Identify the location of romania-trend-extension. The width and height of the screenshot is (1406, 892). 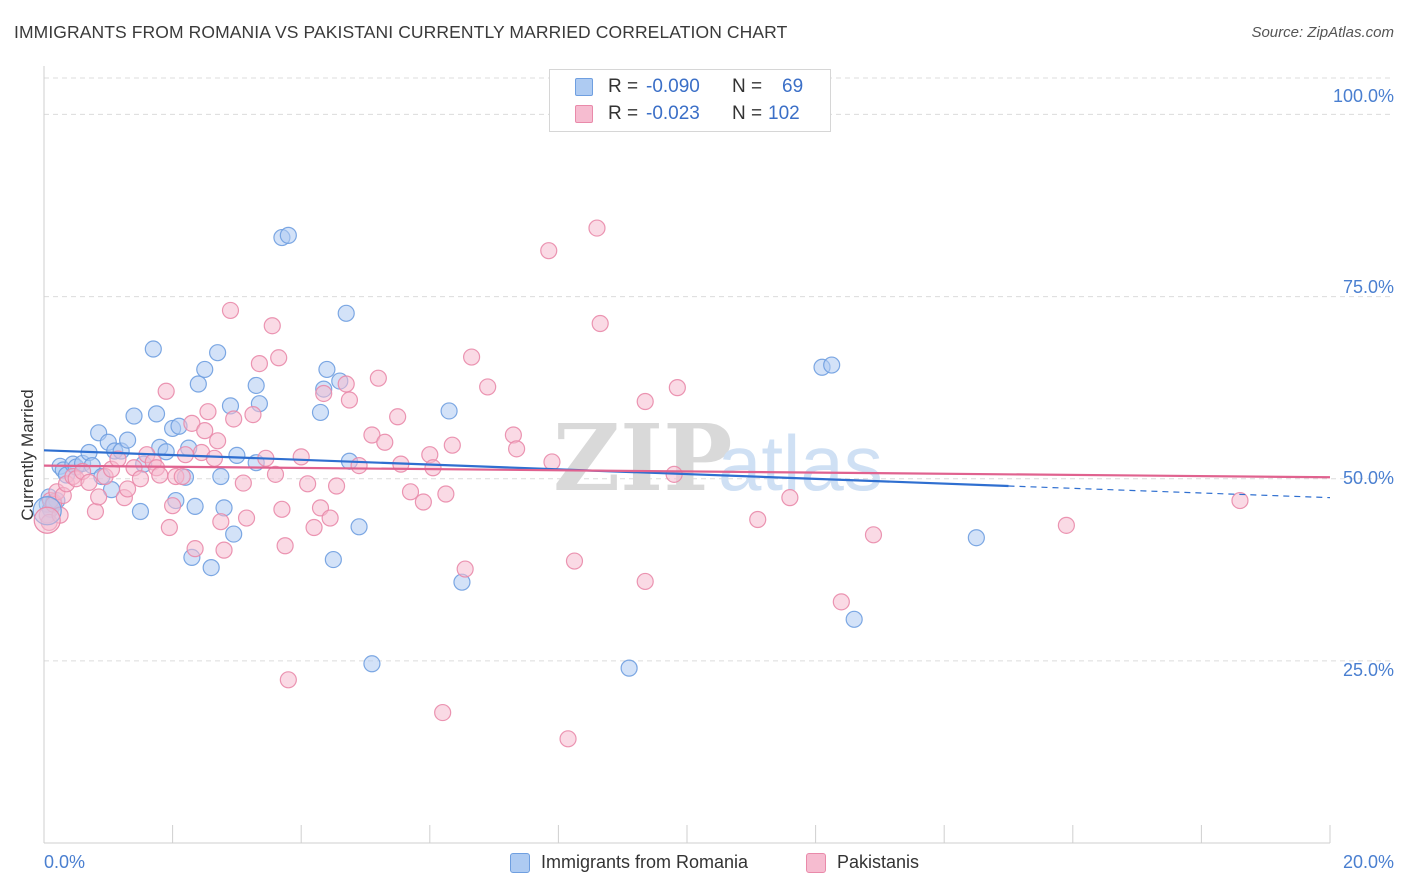
(1169, 492).